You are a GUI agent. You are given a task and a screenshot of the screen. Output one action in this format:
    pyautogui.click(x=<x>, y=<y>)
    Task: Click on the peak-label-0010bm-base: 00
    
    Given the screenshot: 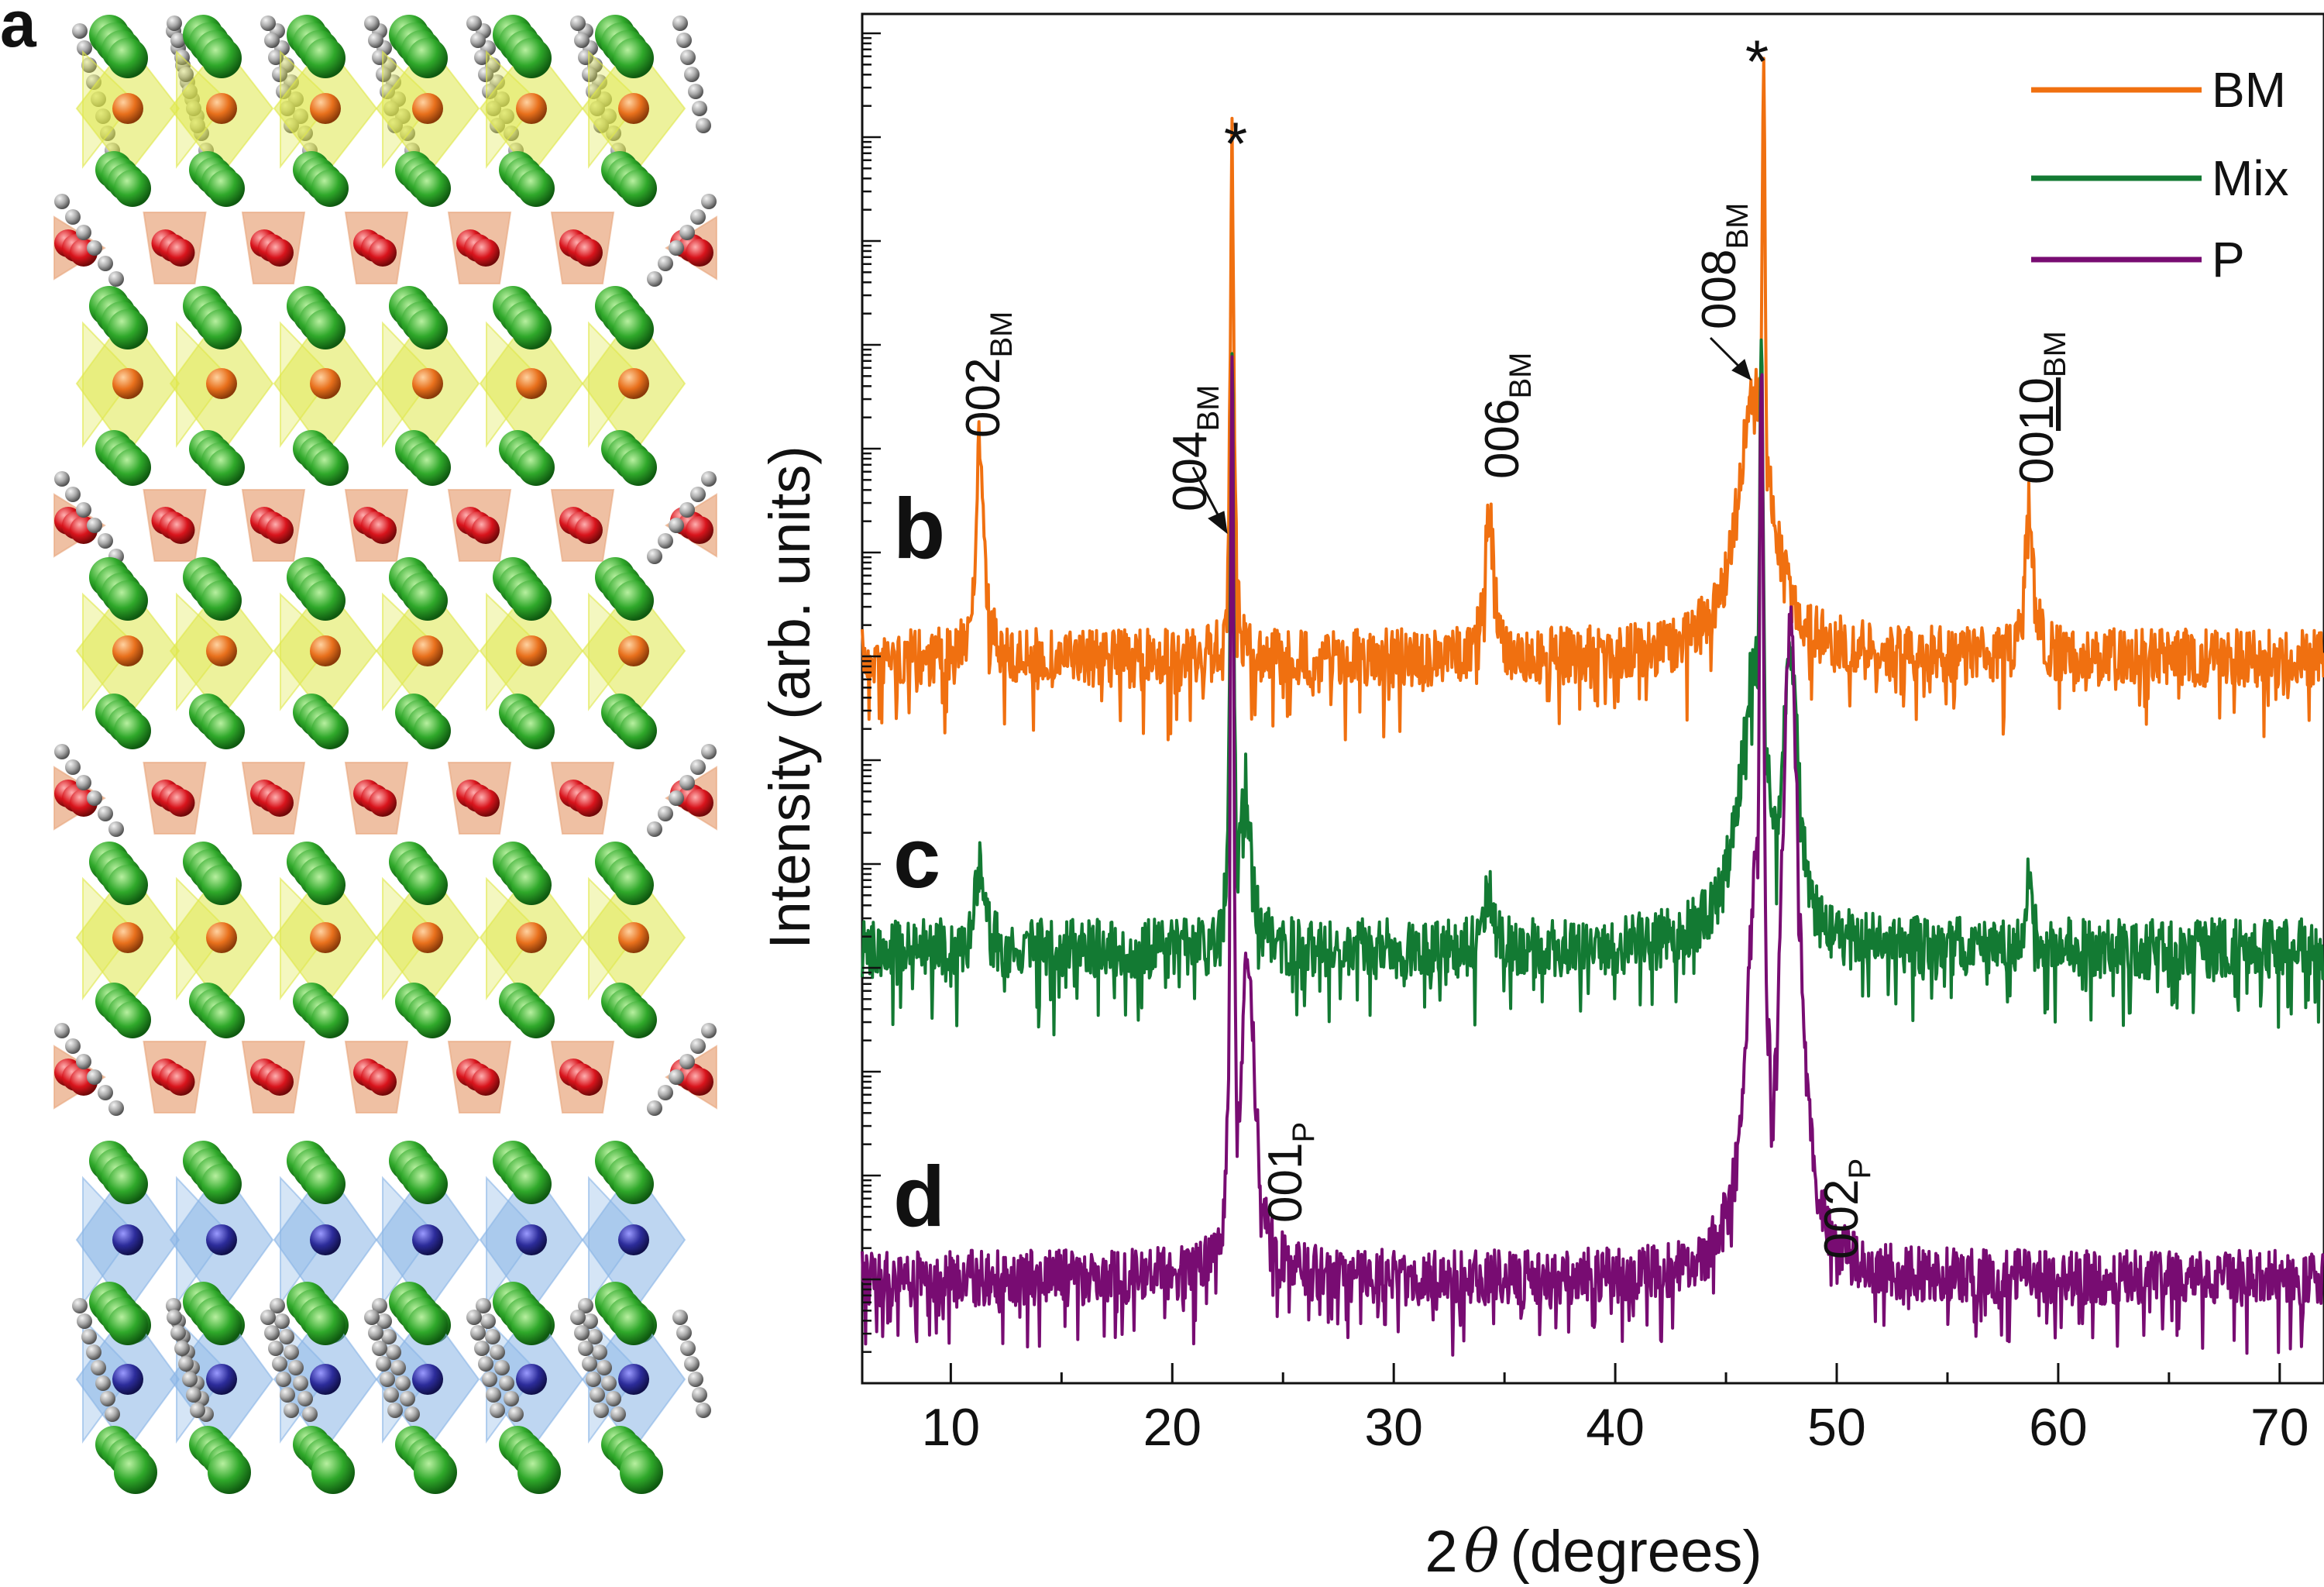 What is the action you would take?
    pyautogui.click(x=2037, y=458)
    